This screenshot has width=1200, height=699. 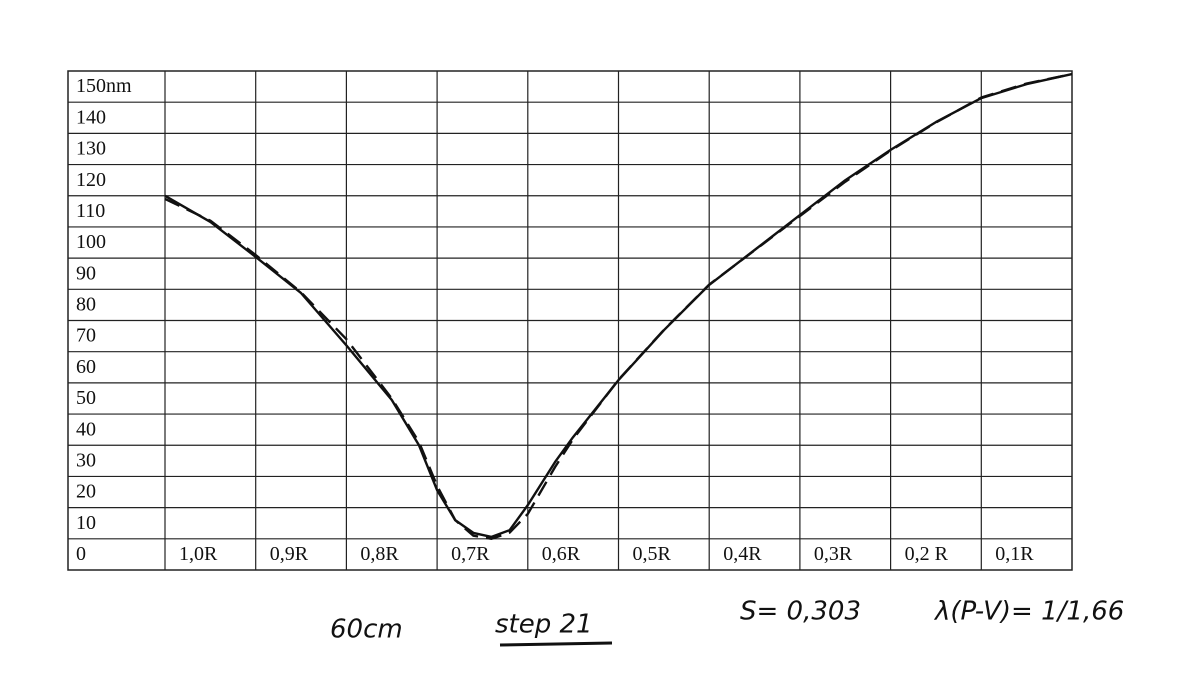 I want to click on y-tick-label: 130, so click(x=91, y=149).